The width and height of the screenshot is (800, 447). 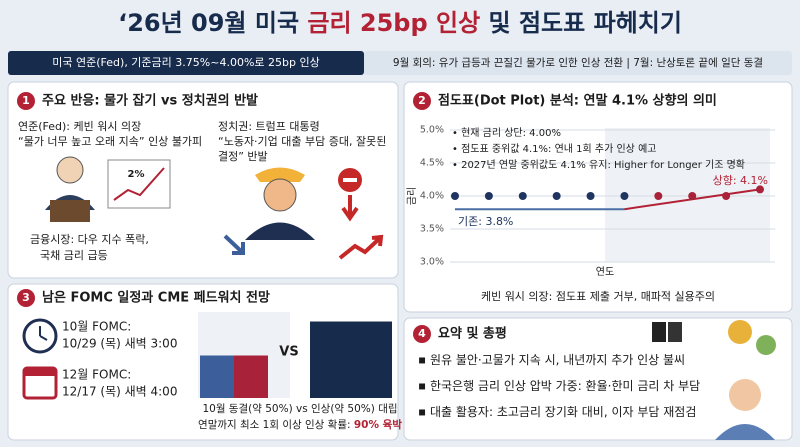 I want to click on market-text: 국채 금리 급등, so click(x=74, y=255).